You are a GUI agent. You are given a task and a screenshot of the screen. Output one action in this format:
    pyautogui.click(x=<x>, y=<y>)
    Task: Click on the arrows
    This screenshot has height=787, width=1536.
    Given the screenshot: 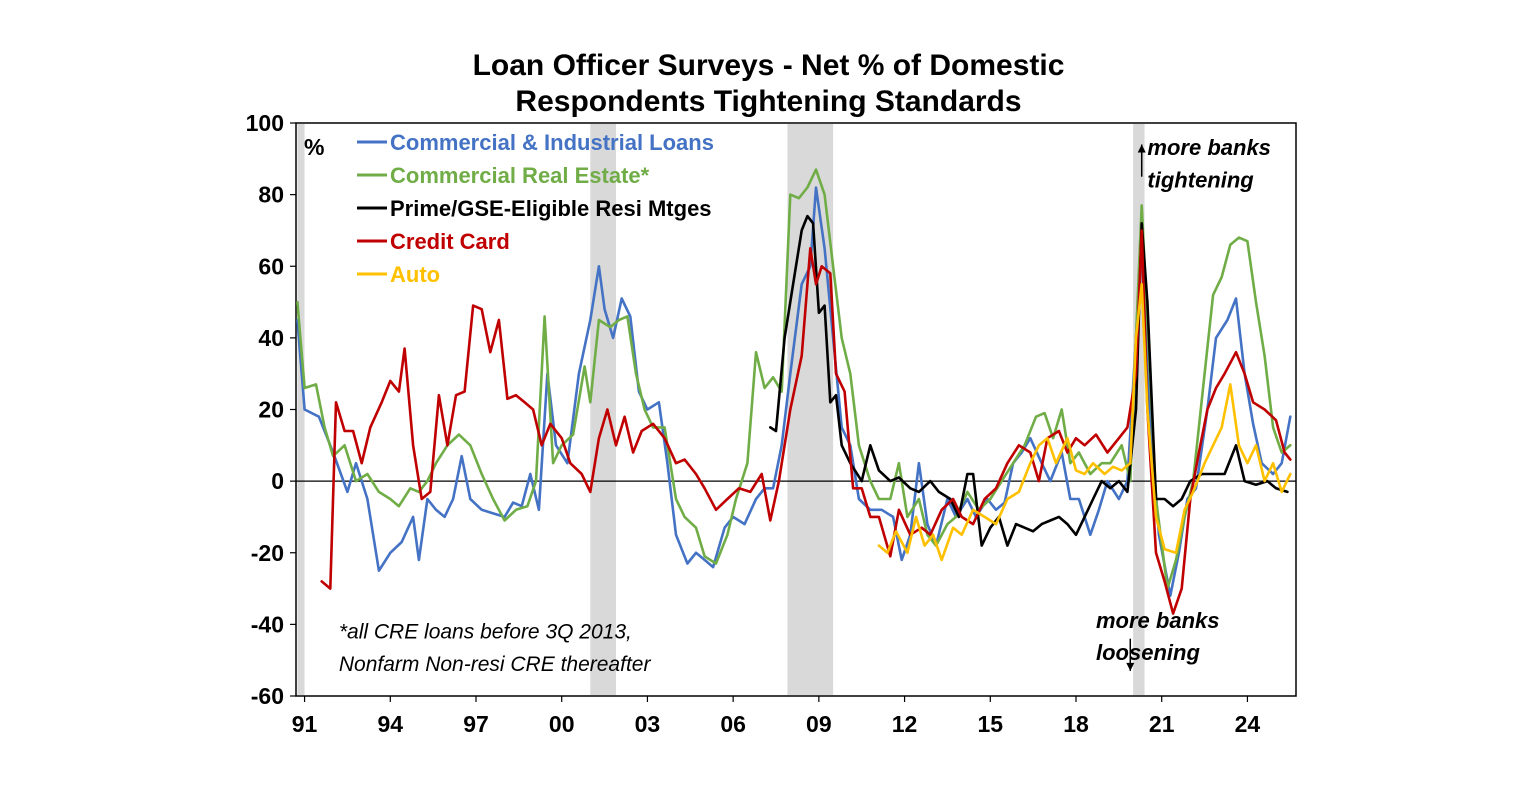 What is the action you would take?
    pyautogui.click(x=1136, y=407)
    